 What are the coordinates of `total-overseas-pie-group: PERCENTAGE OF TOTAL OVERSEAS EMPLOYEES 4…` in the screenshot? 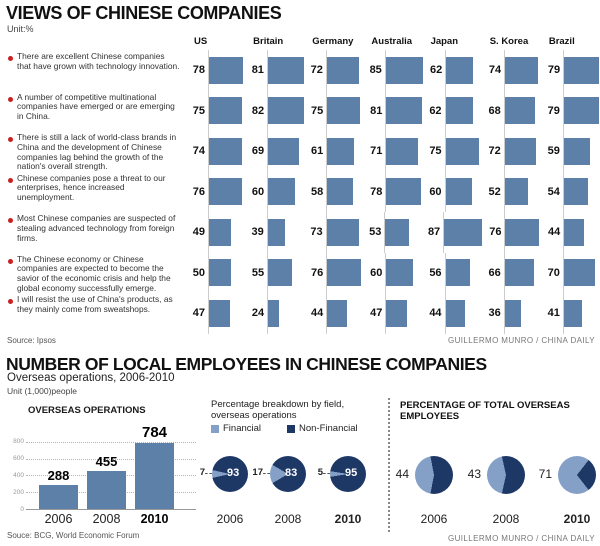 It's located at (498, 465).